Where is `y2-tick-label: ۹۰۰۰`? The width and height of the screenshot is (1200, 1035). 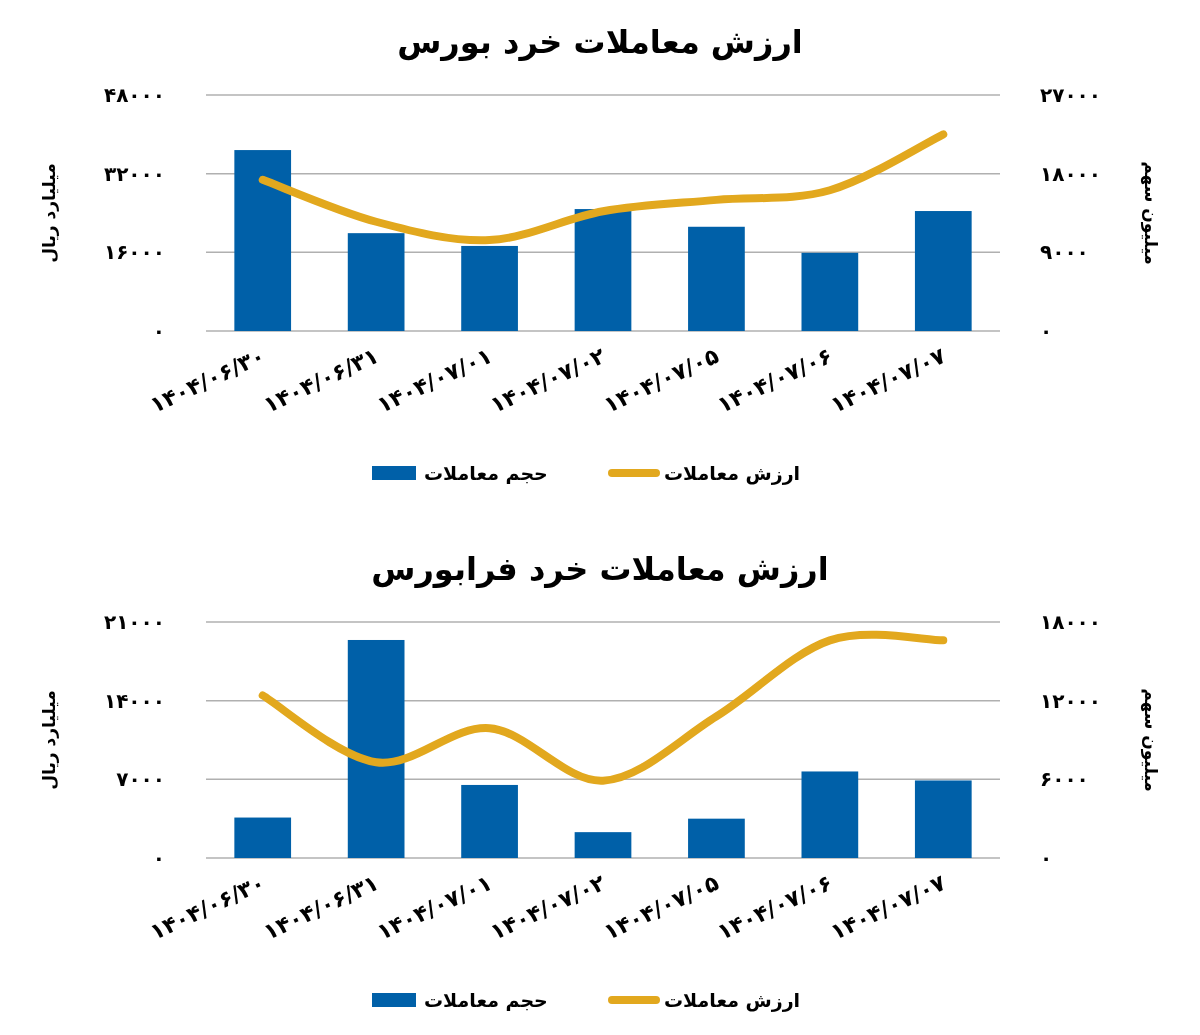
y2-tick-label: ۹۰۰۰ is located at coordinates (1064, 252).